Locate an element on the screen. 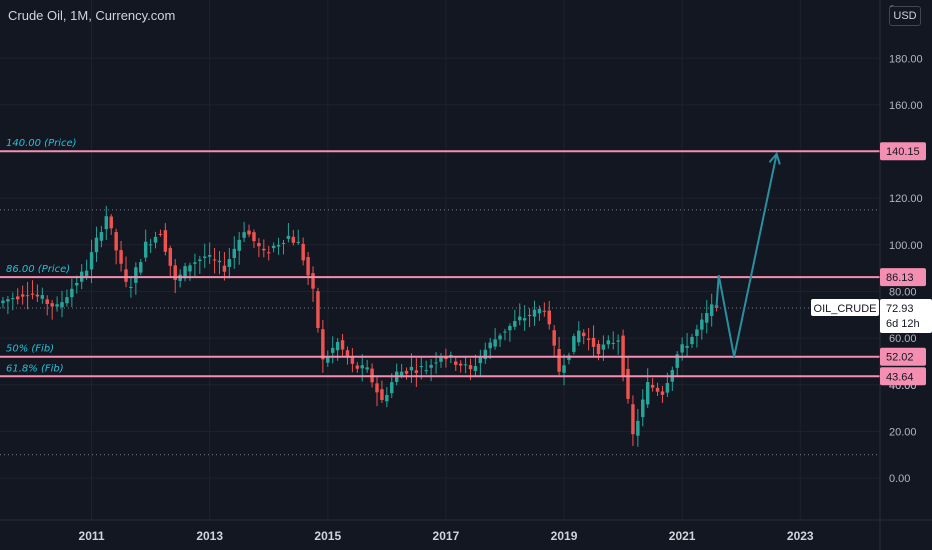 This screenshot has height=550, width=932. axis-level-label: 140.15 is located at coordinates (903, 152).